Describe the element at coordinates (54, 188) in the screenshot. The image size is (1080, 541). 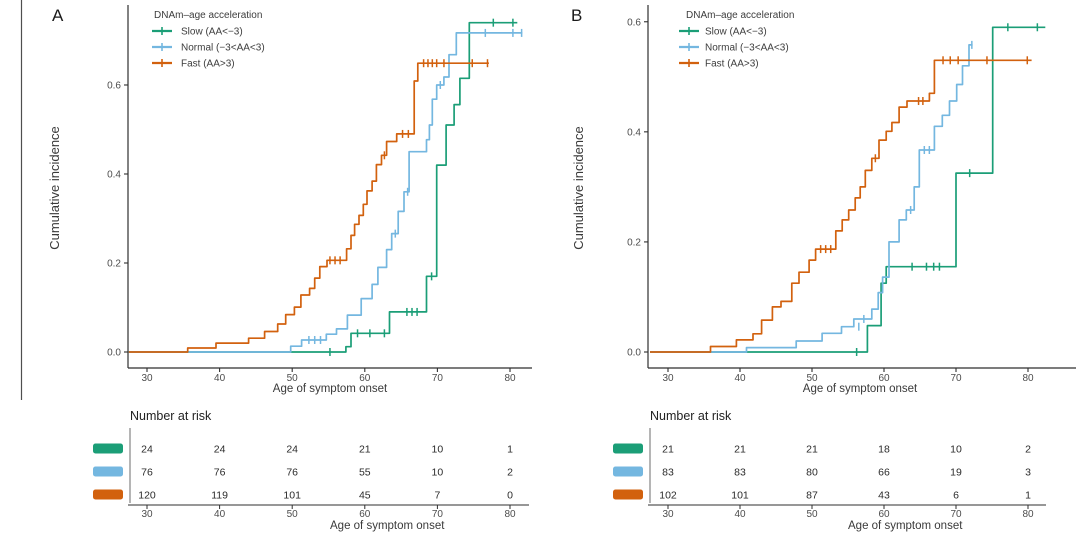
I see `panel-a-y-axis-title: Cumulative incidence` at that location.